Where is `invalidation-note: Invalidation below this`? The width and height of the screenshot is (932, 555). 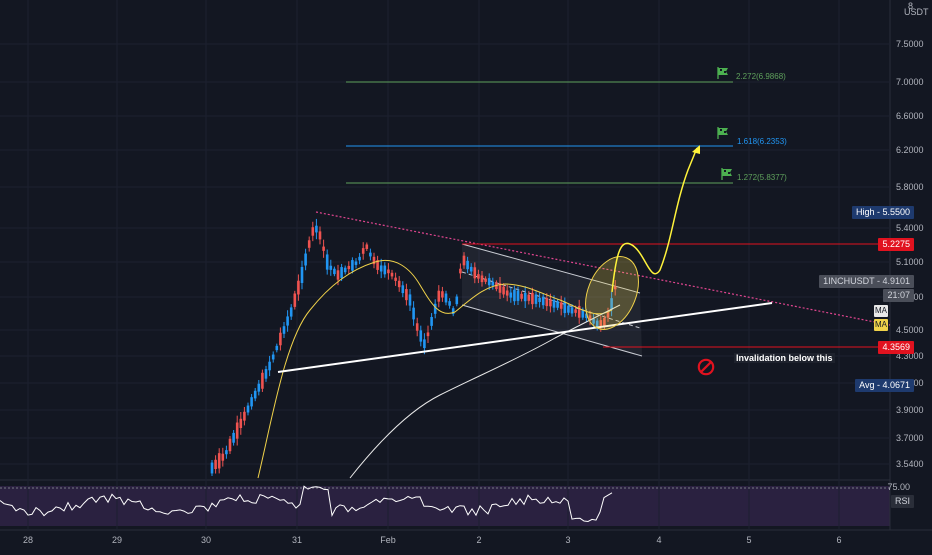 invalidation-note: Invalidation below this is located at coordinates (784, 358).